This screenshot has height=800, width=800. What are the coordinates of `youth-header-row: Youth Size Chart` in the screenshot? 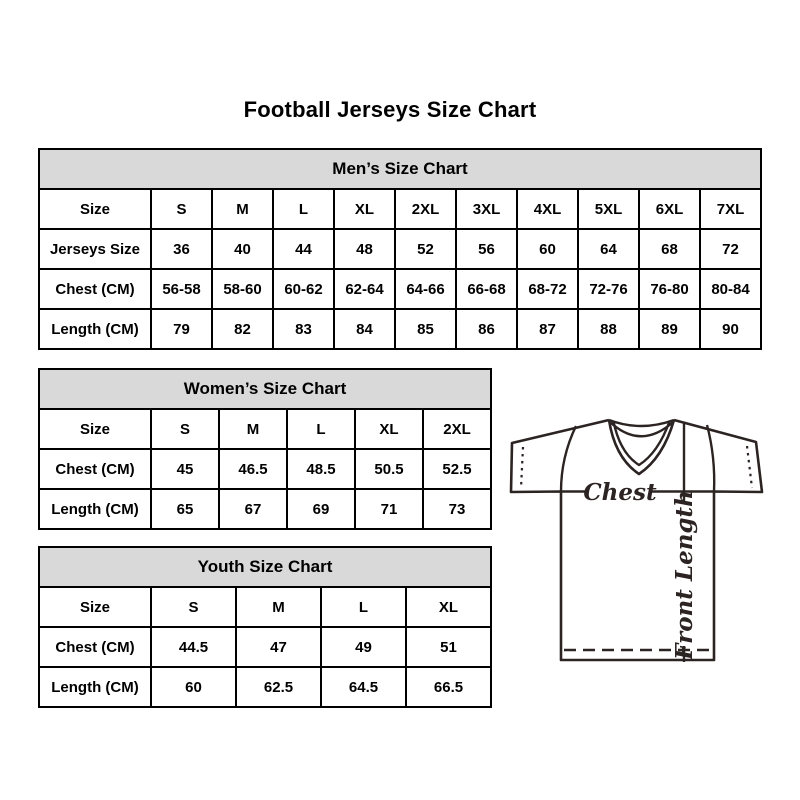 It's located at (265, 567).